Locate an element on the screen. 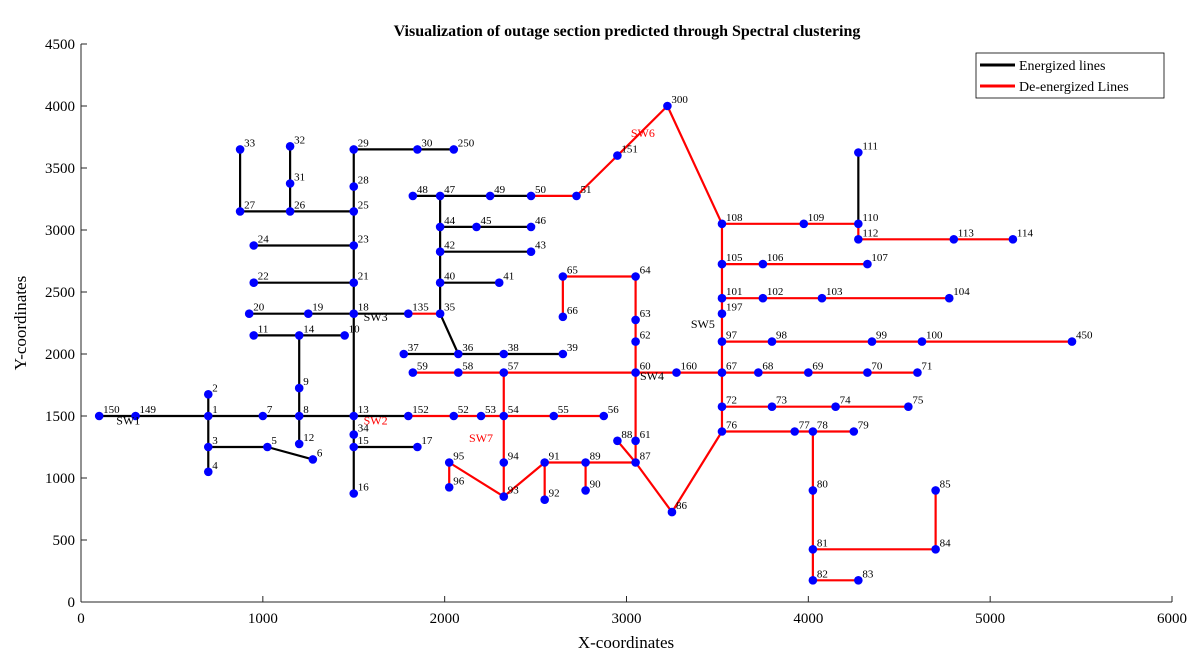  node-label-9: 9 is located at coordinates (306, 382).